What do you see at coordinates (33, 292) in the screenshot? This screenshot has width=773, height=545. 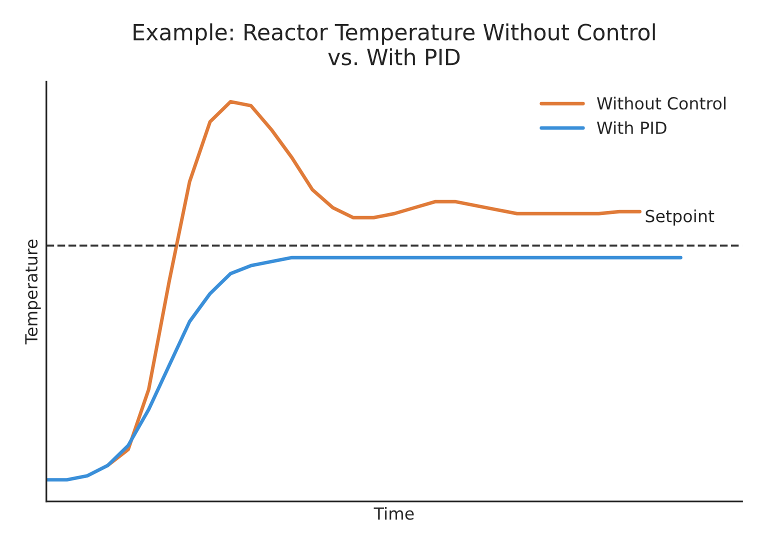 I see `y-axis-title: Temperature` at bounding box center [33, 292].